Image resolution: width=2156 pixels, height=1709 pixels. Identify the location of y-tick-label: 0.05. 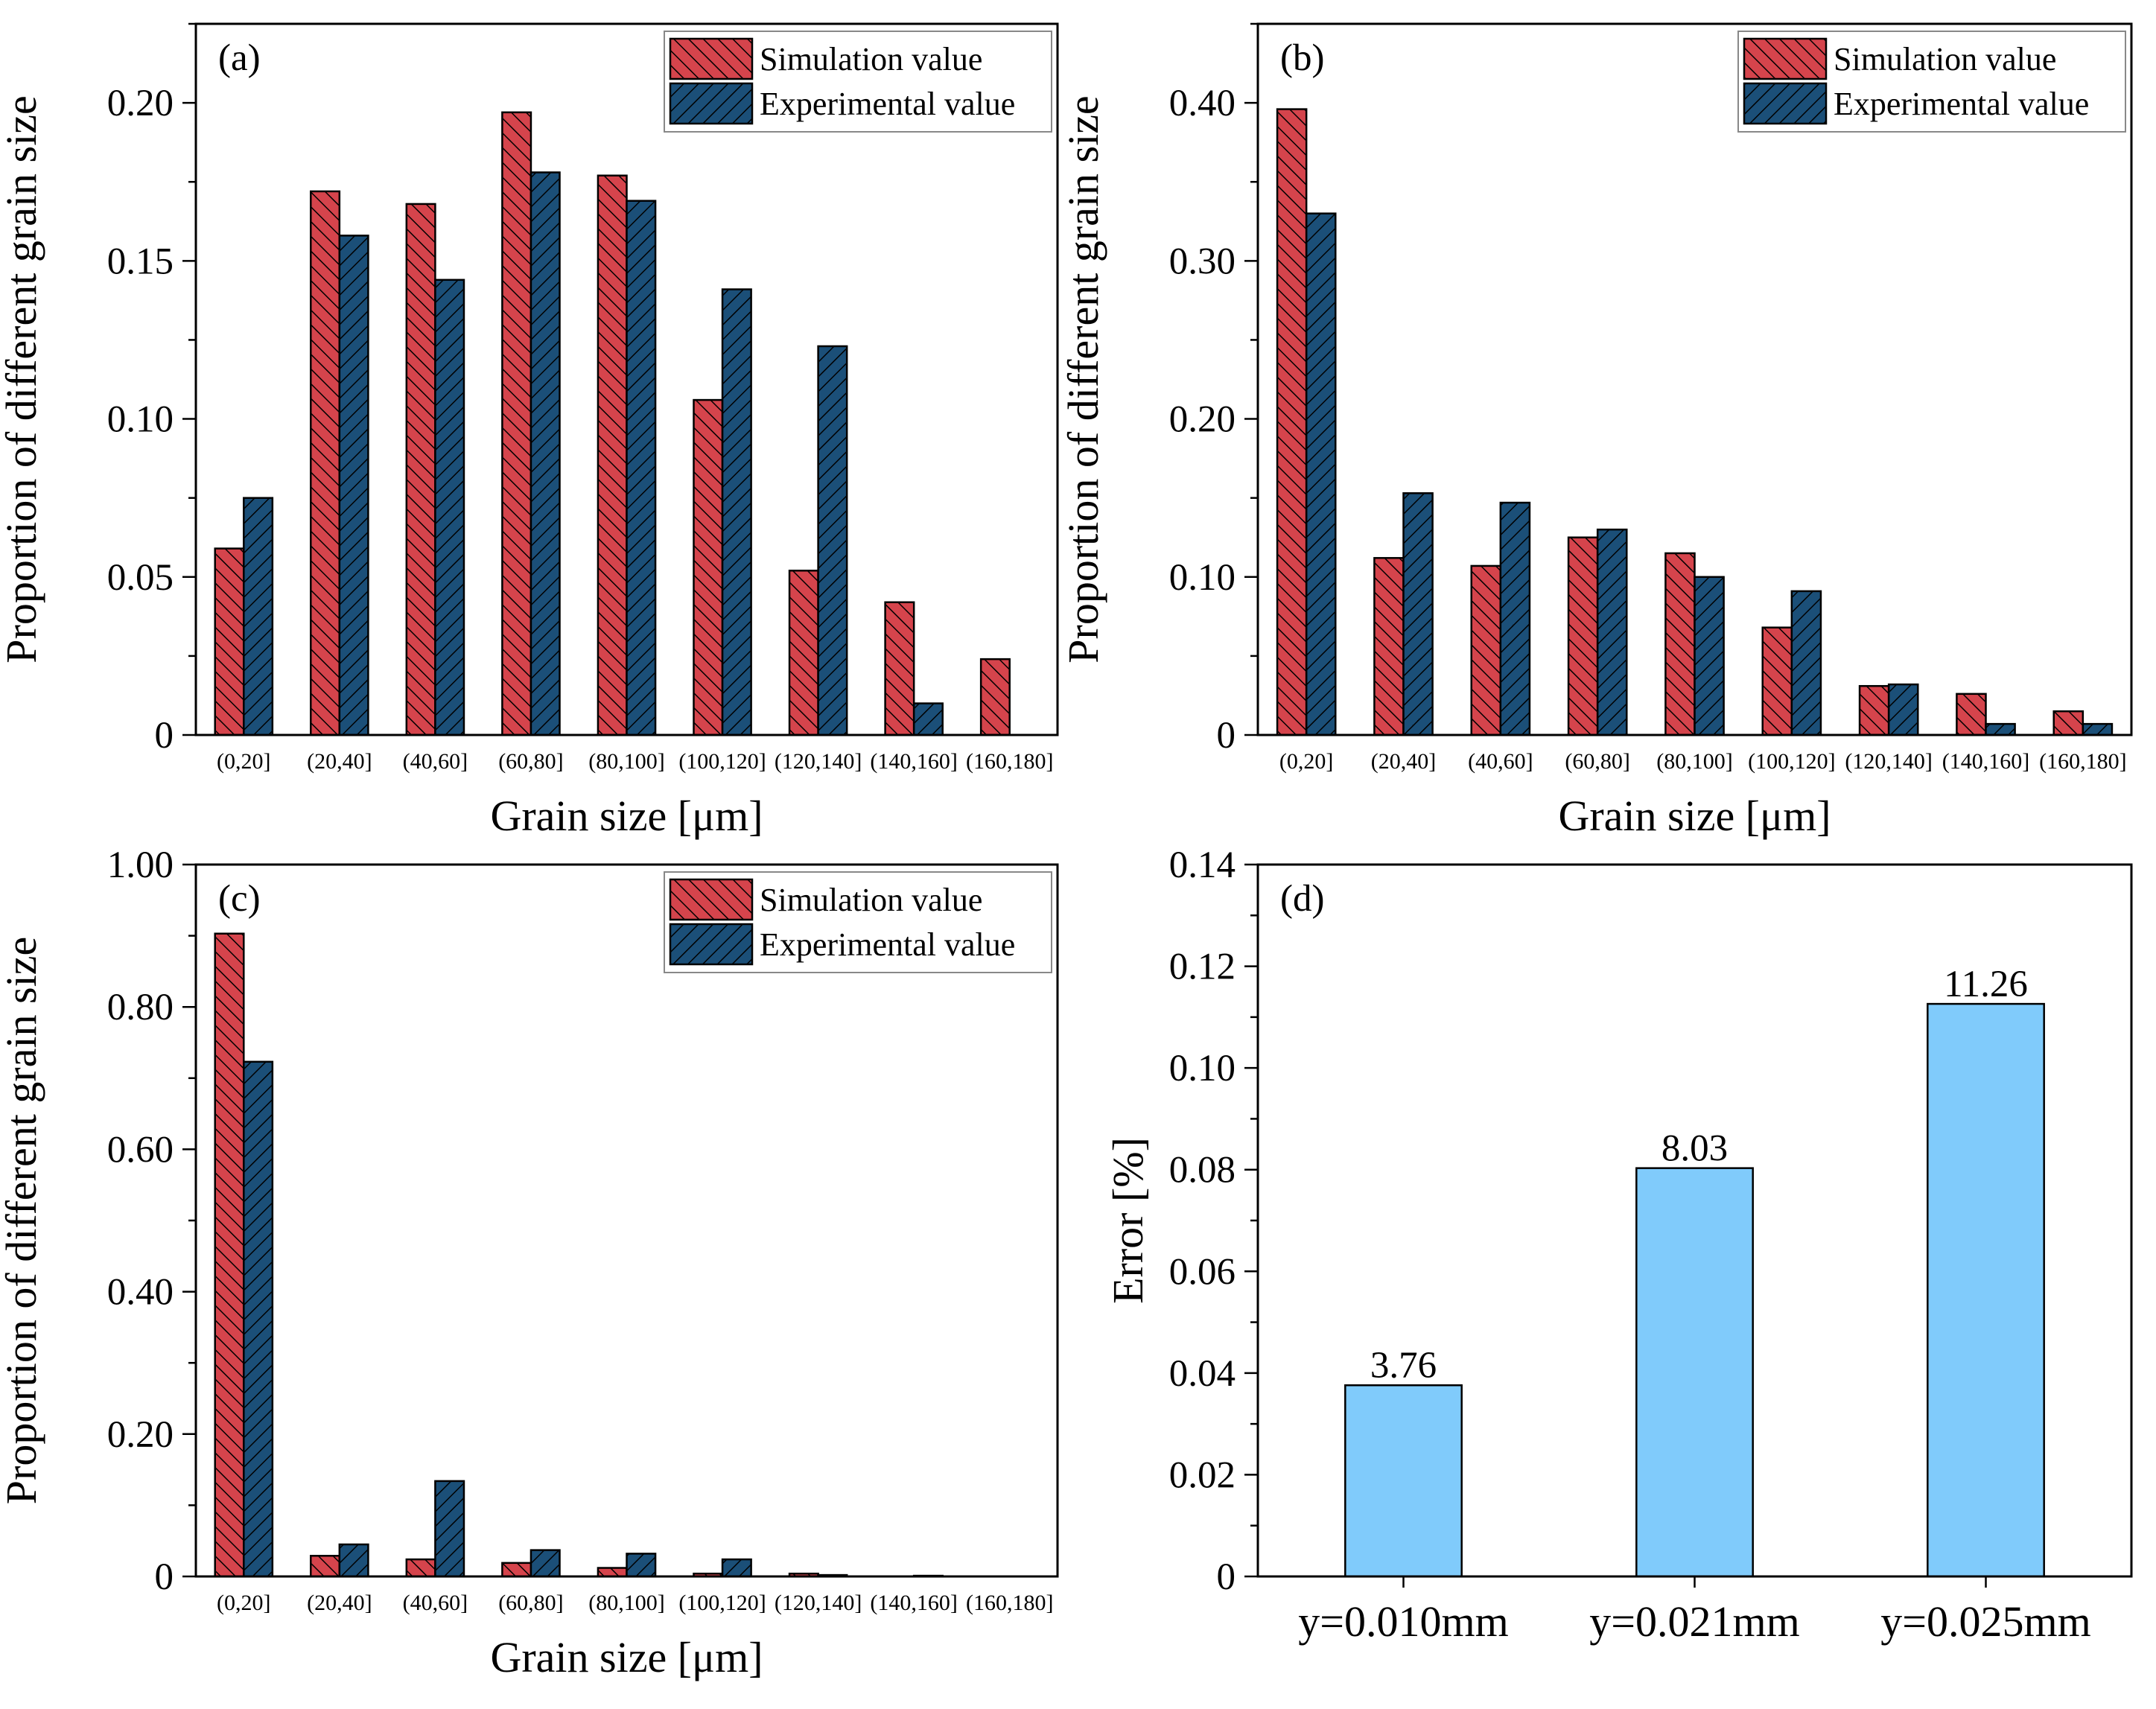
(140, 578).